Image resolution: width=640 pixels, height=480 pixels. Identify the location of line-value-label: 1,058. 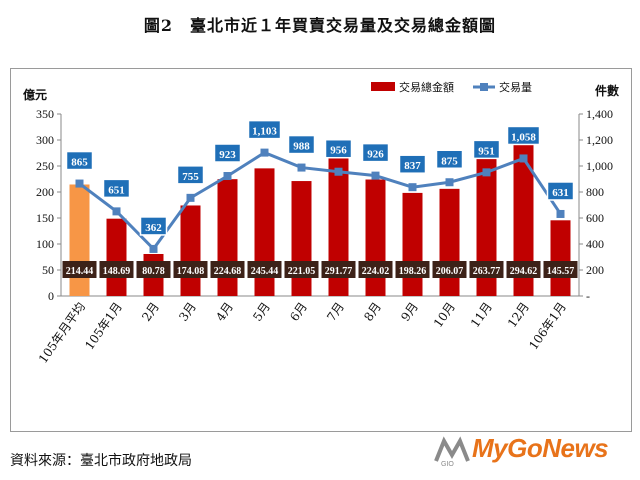
(523, 137).